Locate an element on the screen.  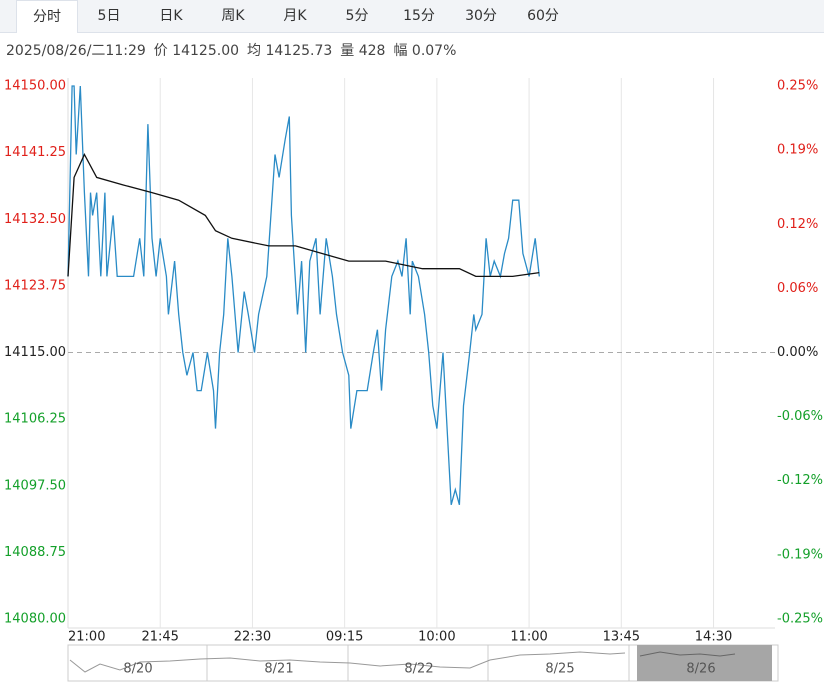
x-tick-label: 21:45 is located at coordinates (159, 637).